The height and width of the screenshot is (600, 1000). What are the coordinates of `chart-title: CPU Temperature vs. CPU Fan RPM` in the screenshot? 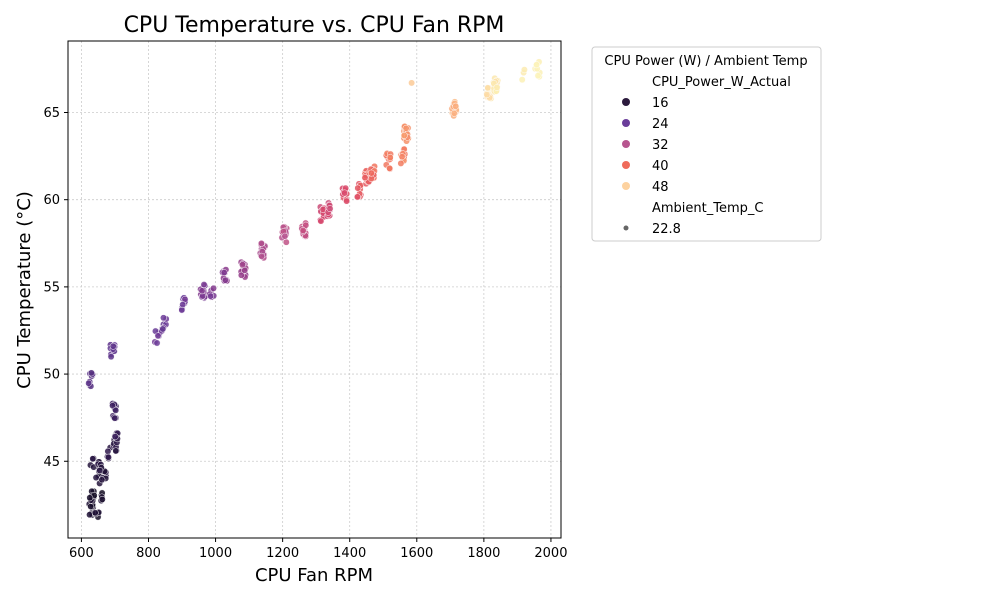 It's located at (314, 25).